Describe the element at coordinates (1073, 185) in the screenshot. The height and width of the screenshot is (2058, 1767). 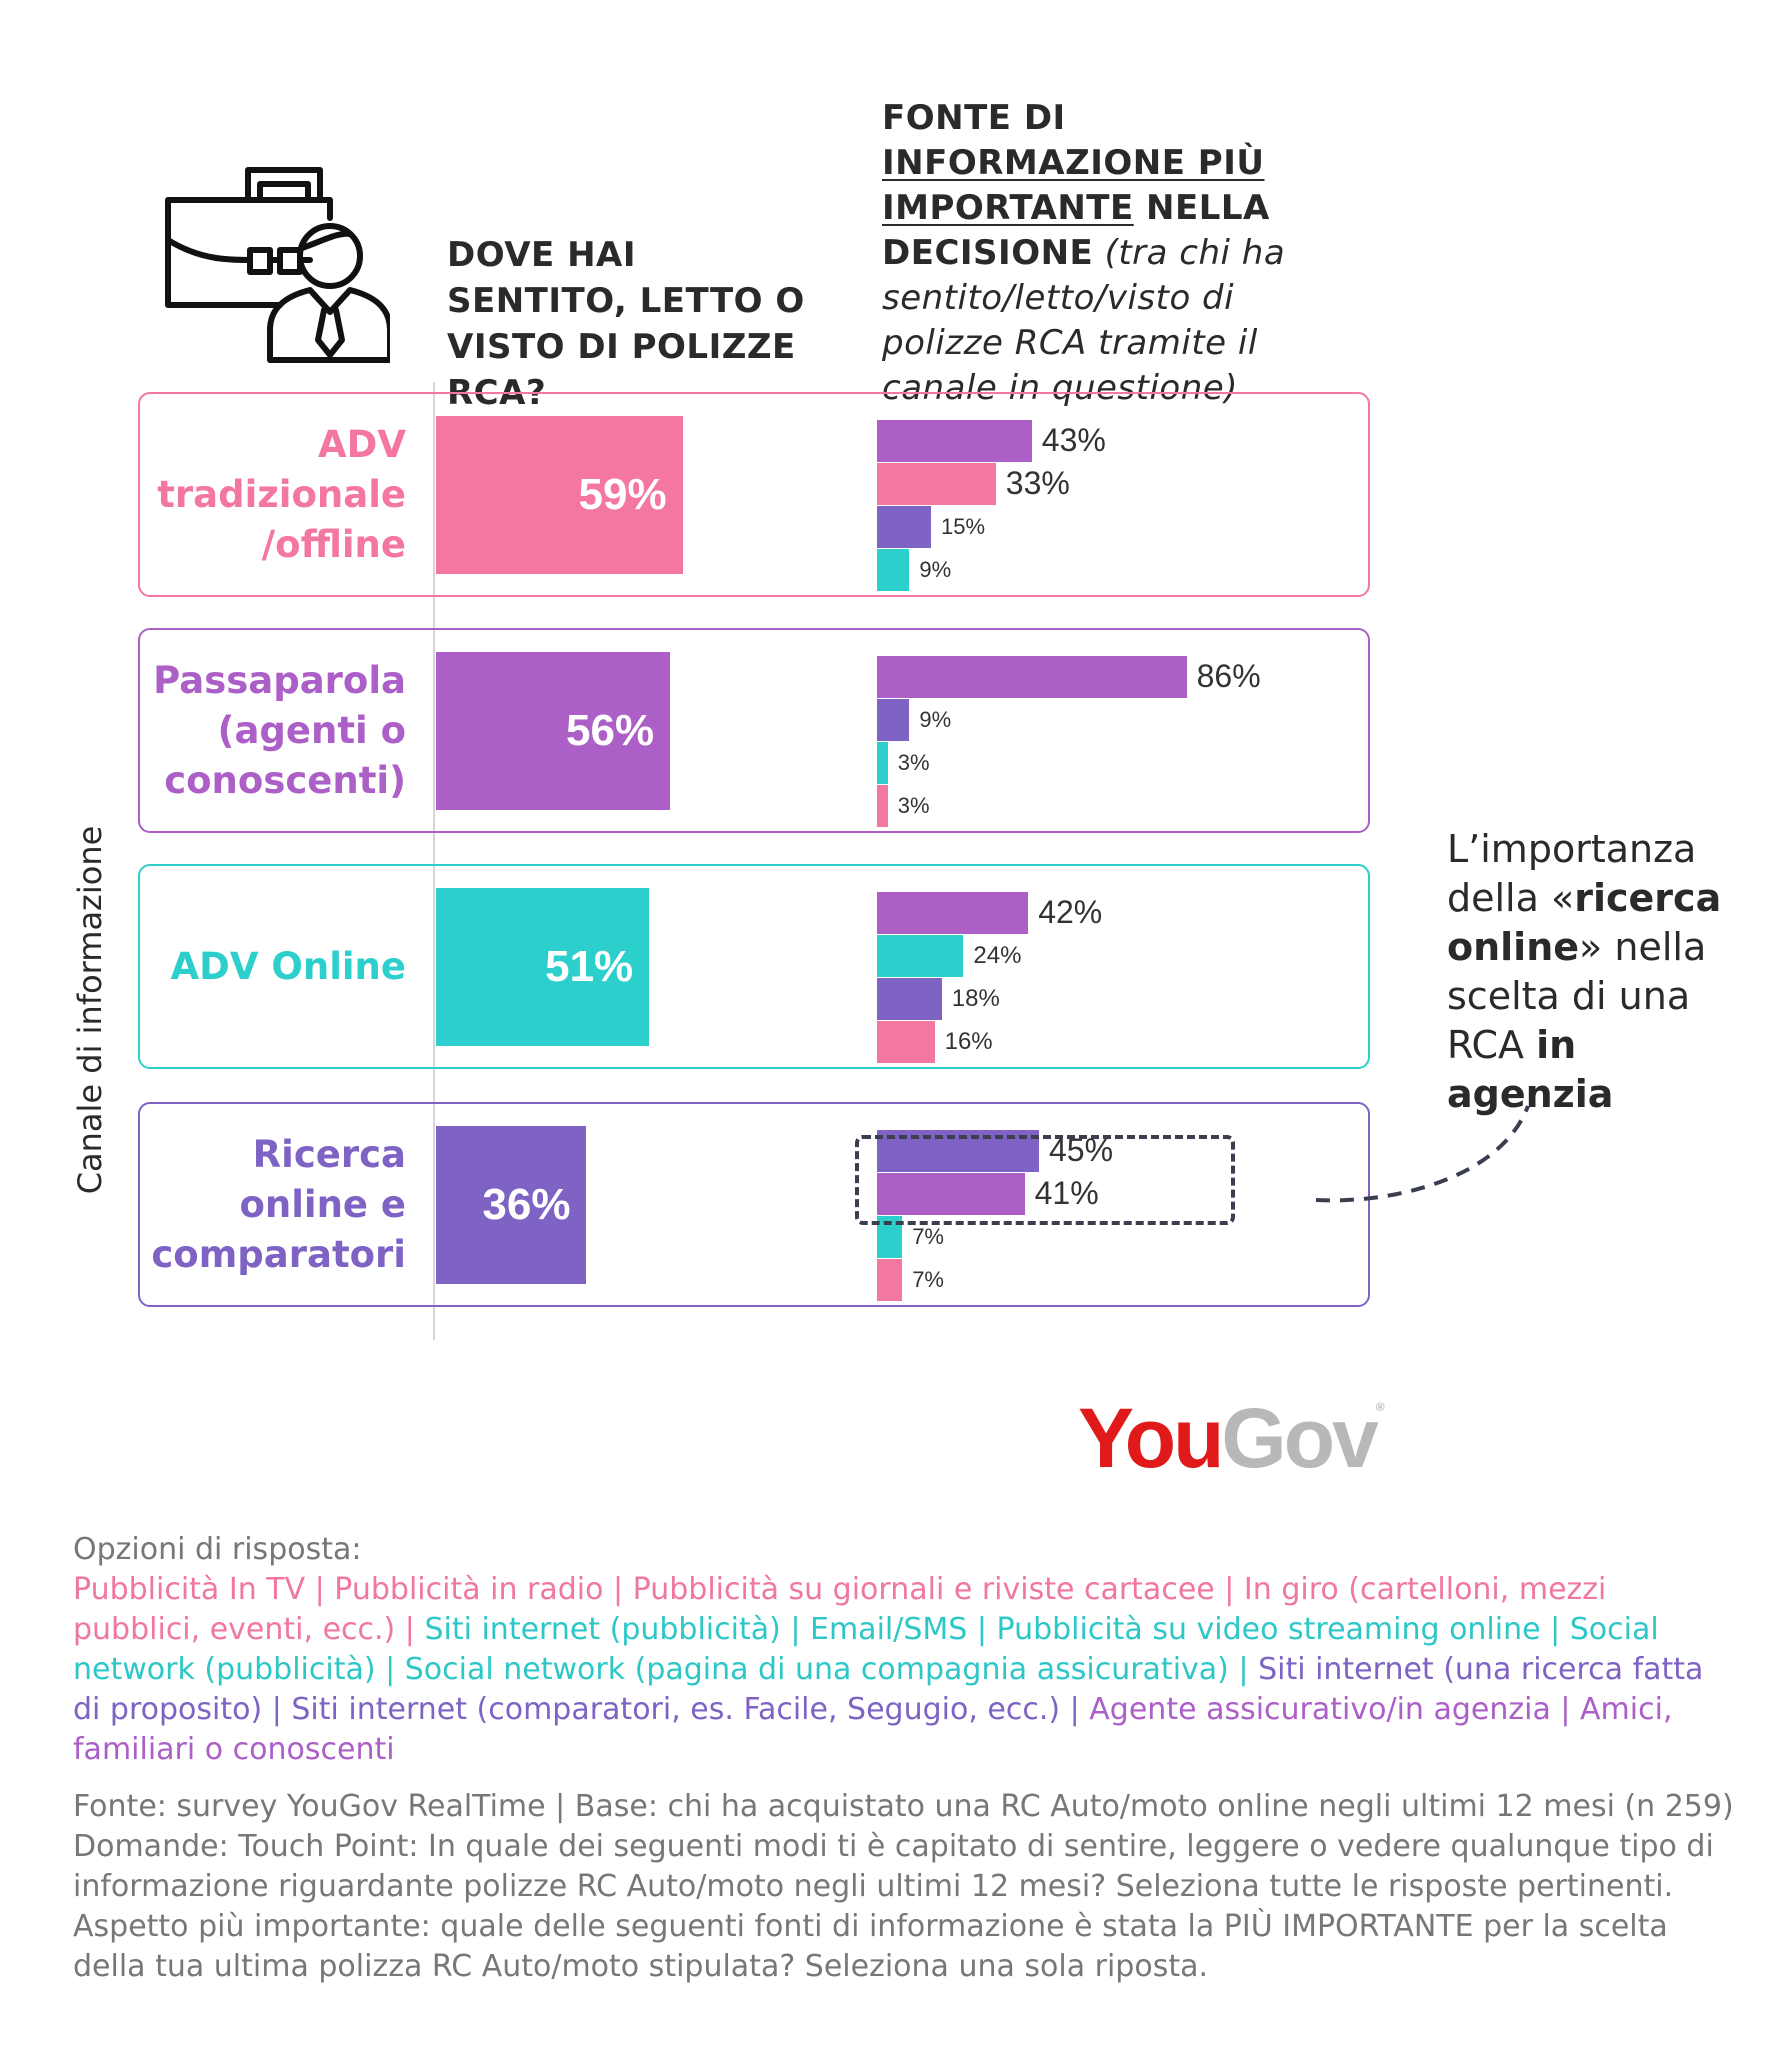
I see `question-most-important-underlined: INFORMAZIONE PIÙ IMPORTANTE` at that location.